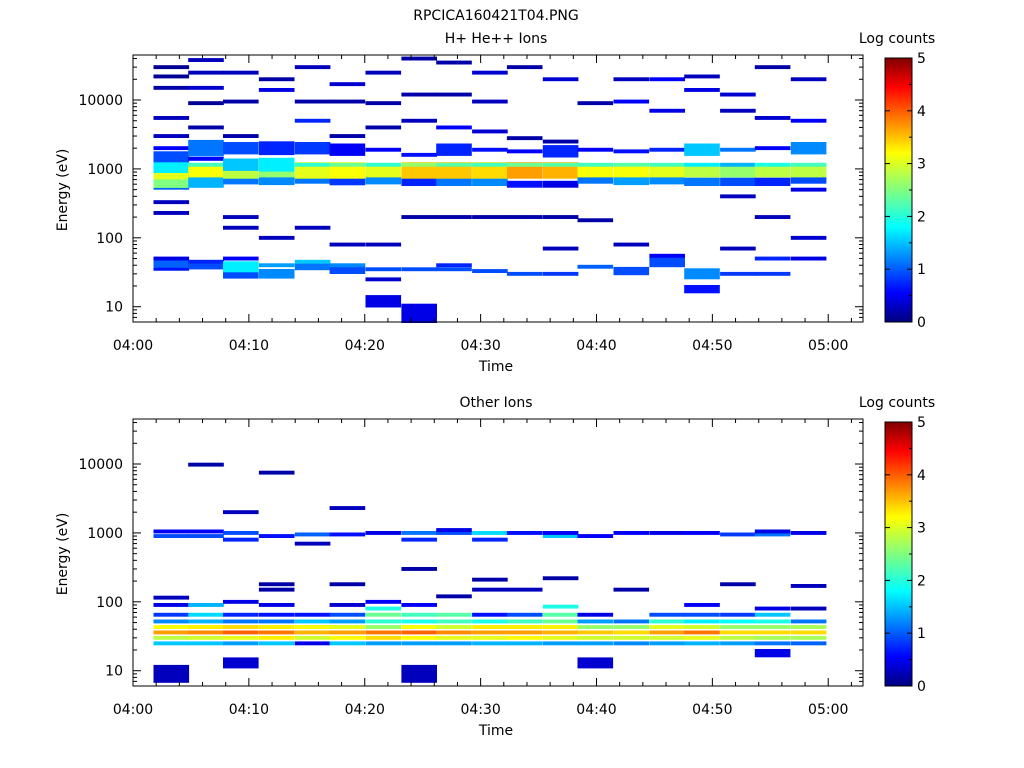 The height and width of the screenshot is (768, 1024). Describe the element at coordinates (898, 190) in the screenshot. I see `colorbar-gradient` at that location.